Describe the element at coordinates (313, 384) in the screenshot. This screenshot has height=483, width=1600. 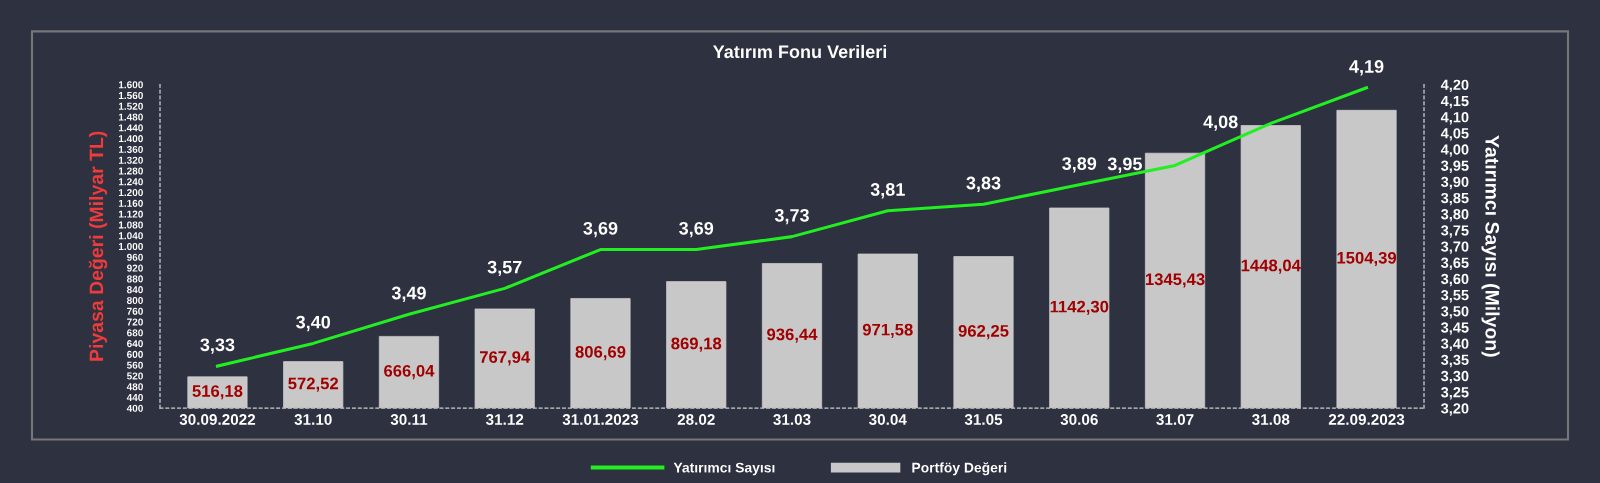
I see `data-label: 572,52` at that location.